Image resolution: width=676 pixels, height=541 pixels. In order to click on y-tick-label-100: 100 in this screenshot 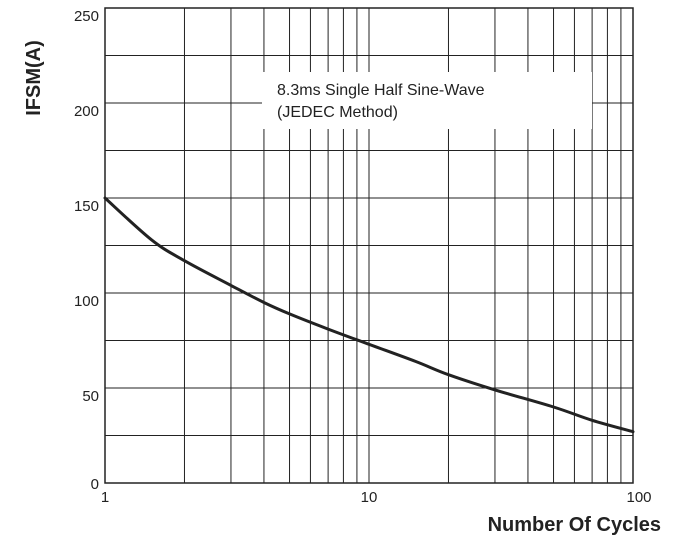, I will do `click(86, 301)`.